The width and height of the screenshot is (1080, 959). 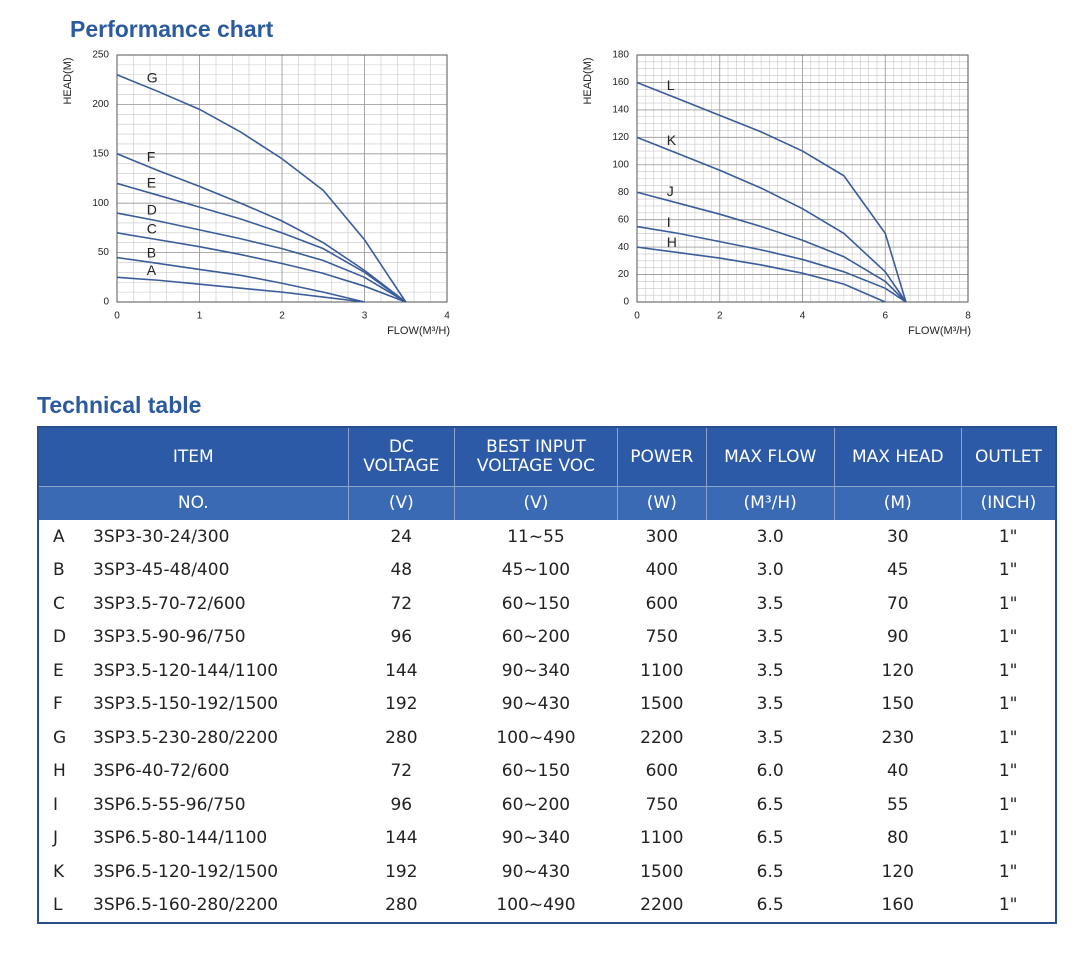 I want to click on table-cell: A, so click(x=59, y=536).